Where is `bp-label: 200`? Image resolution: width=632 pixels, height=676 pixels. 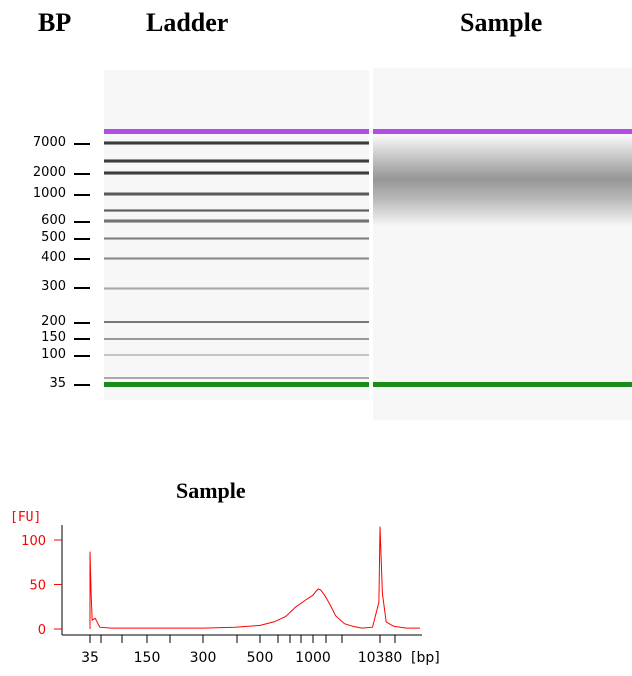 bp-label: 200 is located at coordinates (53, 321).